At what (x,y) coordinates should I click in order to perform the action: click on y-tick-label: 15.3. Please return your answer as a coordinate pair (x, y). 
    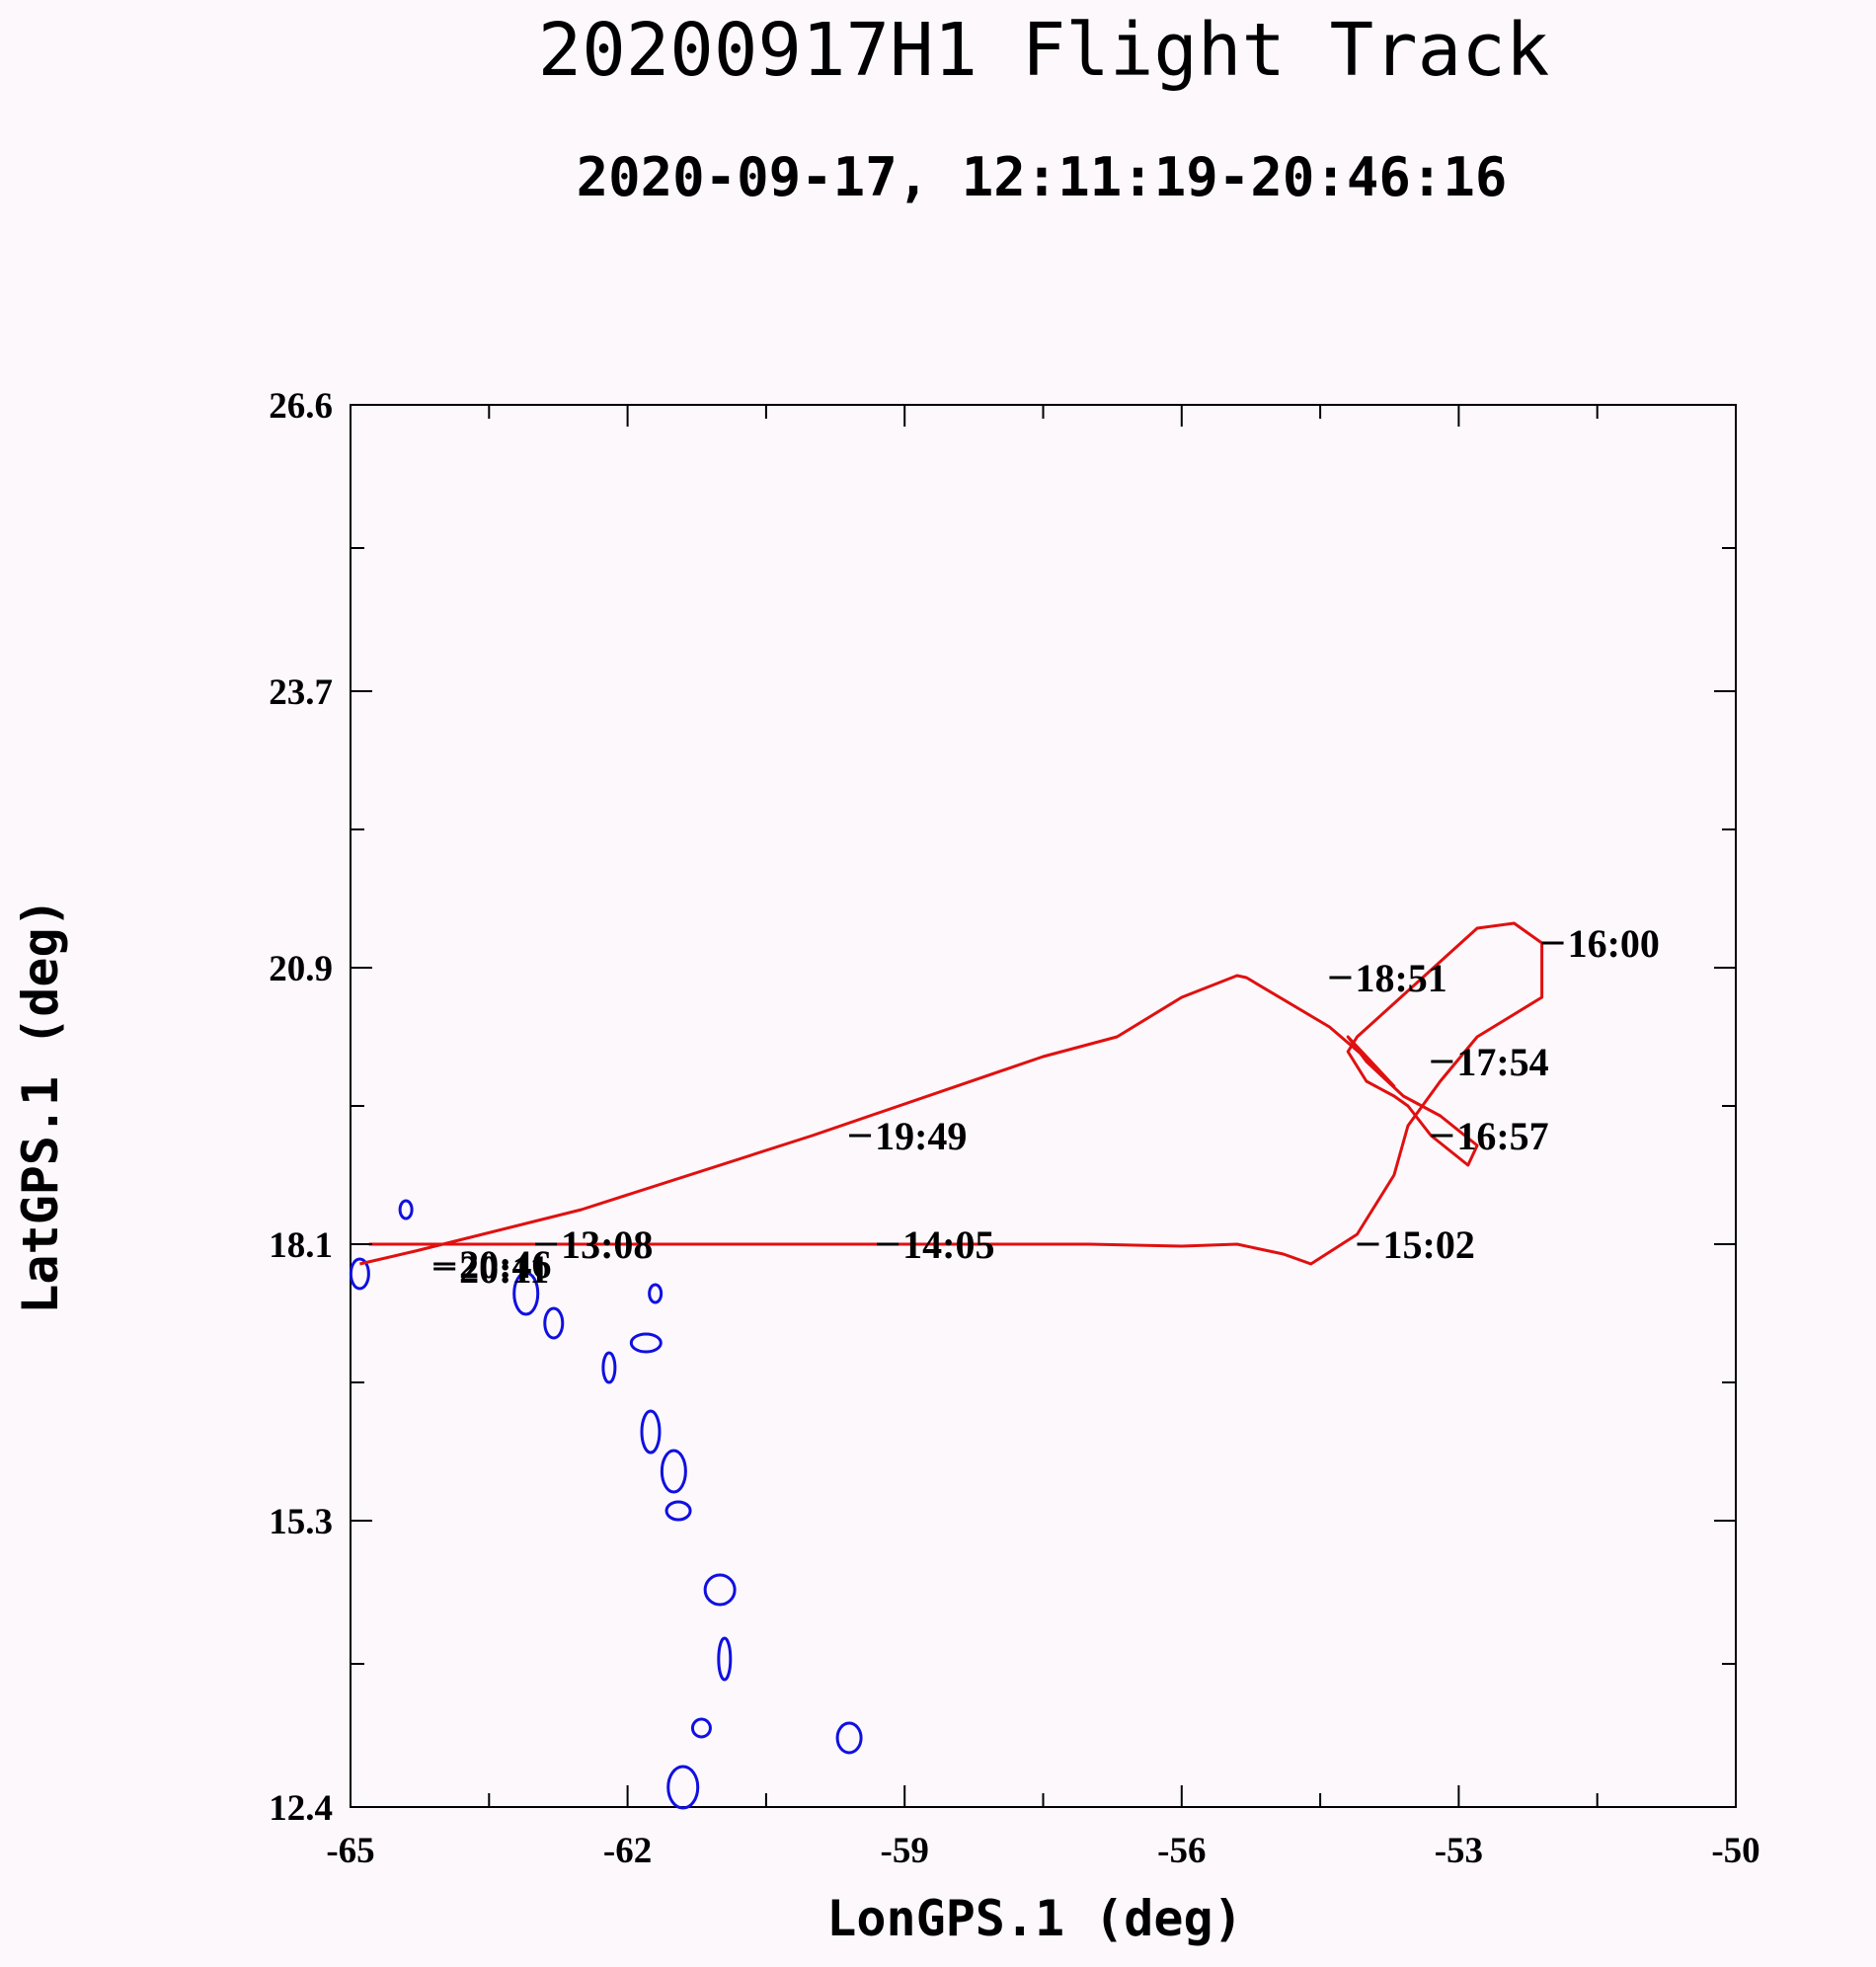
    Looking at the image, I should click on (301, 1522).